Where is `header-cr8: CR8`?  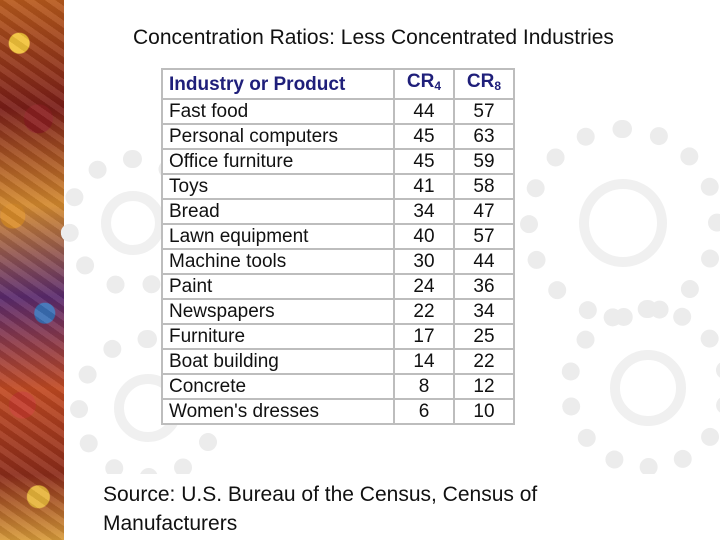
header-cr8: CR8 is located at coordinates (484, 84).